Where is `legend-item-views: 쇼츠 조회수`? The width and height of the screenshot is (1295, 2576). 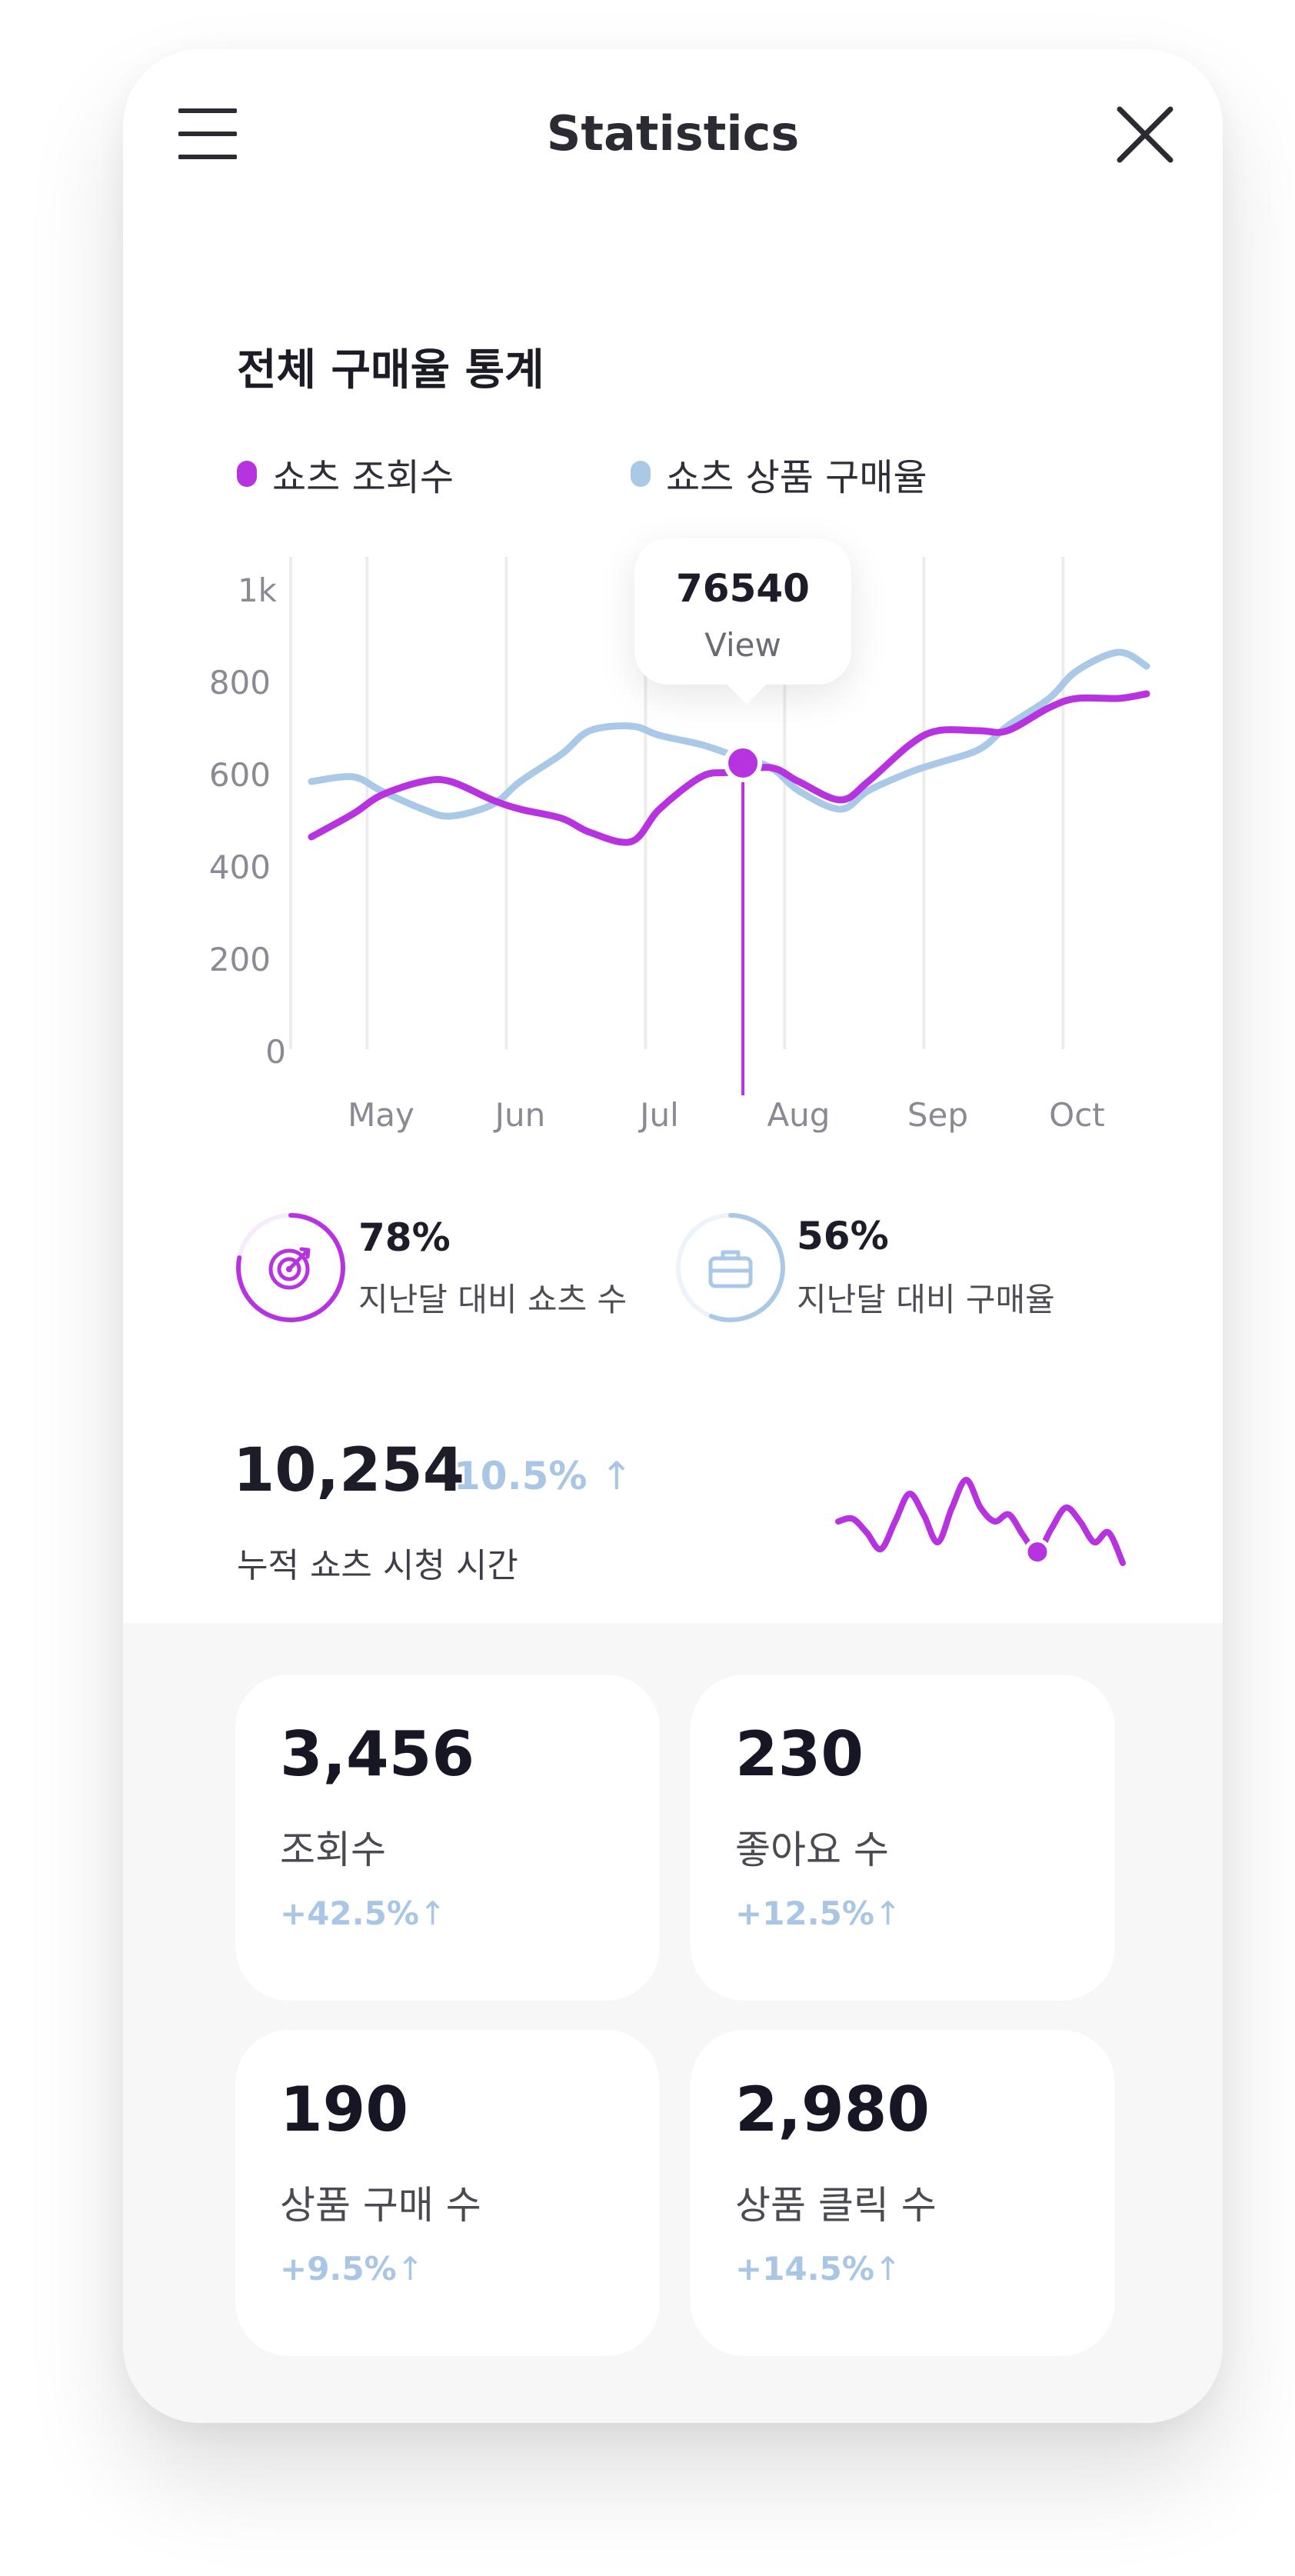 legend-item-views: 쇼츠 조회수 is located at coordinates (345, 475).